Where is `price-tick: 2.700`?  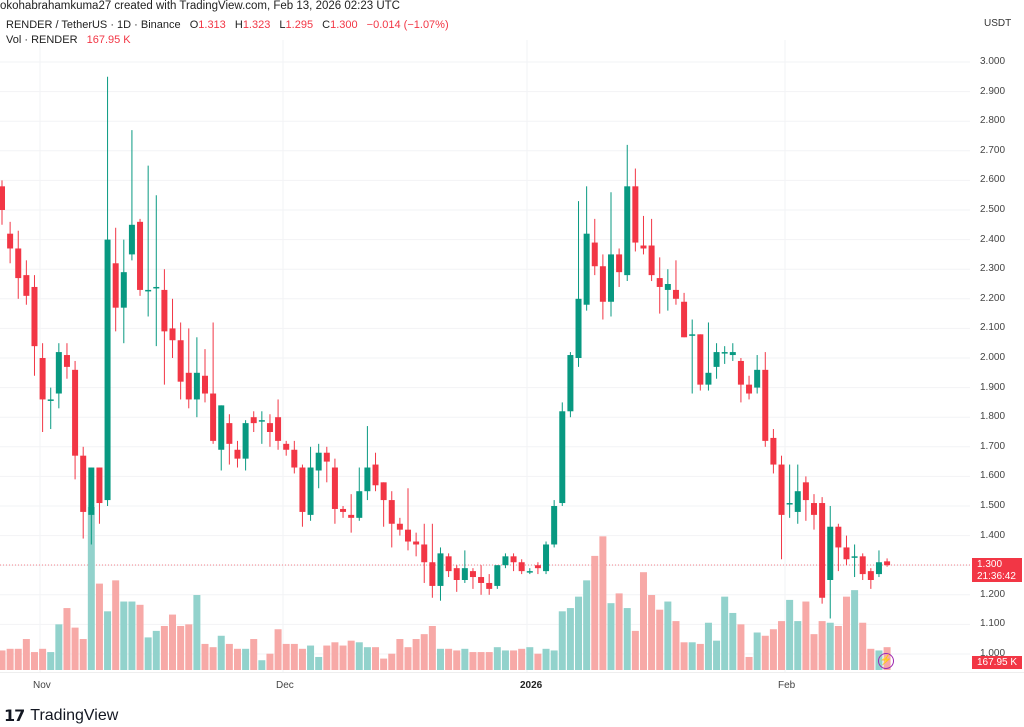
price-tick: 2.700 is located at coordinates (993, 150).